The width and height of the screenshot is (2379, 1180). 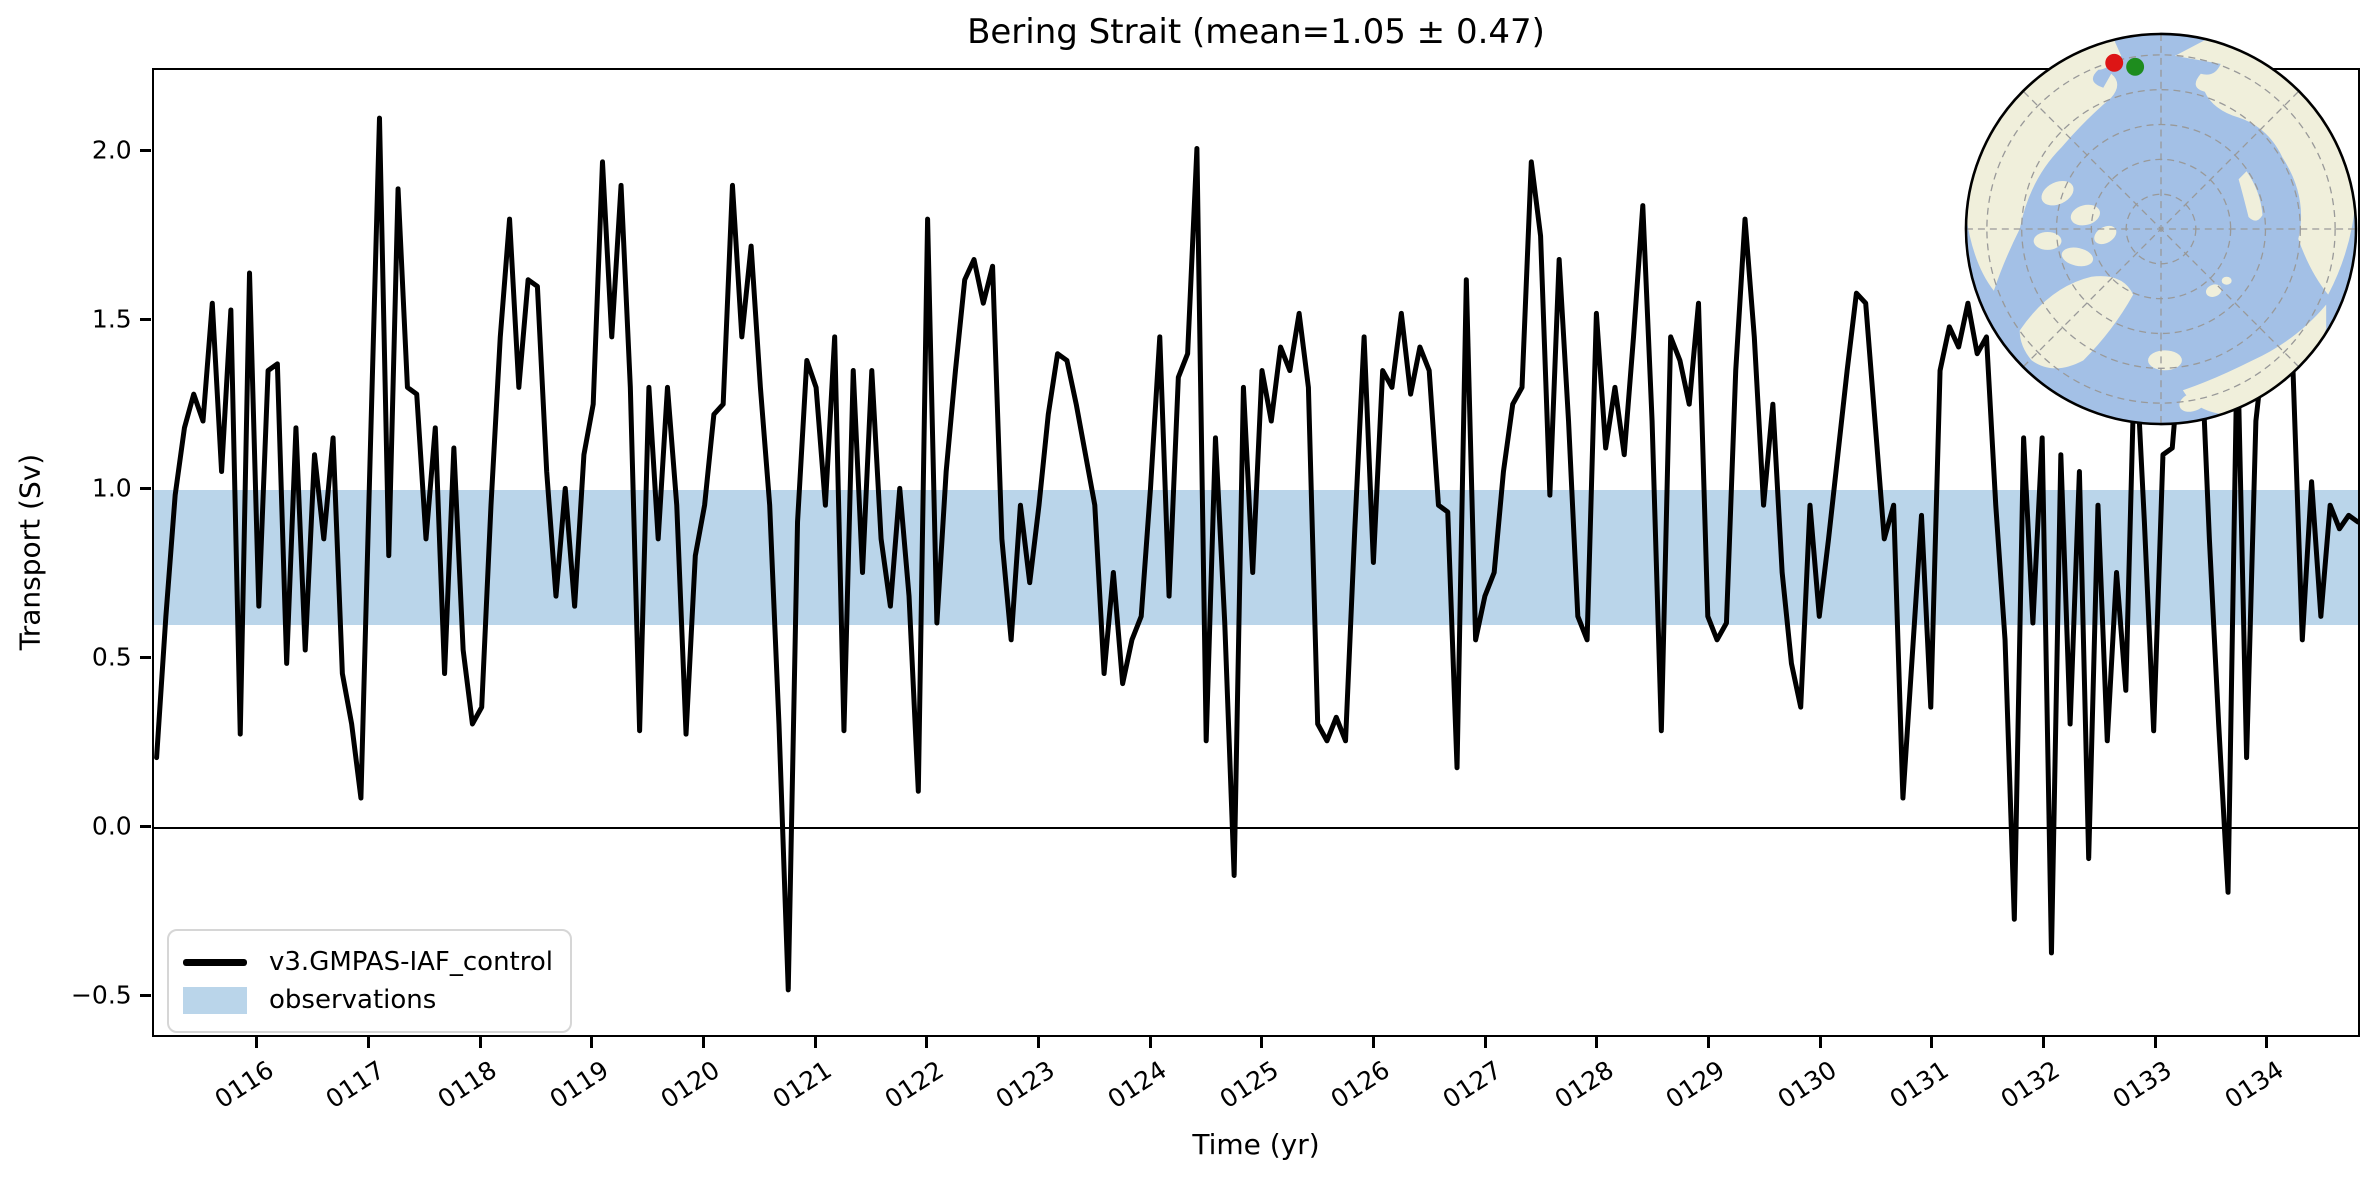 What do you see at coordinates (355, 1084) in the screenshot?
I see `x-tick-label: 0117` at bounding box center [355, 1084].